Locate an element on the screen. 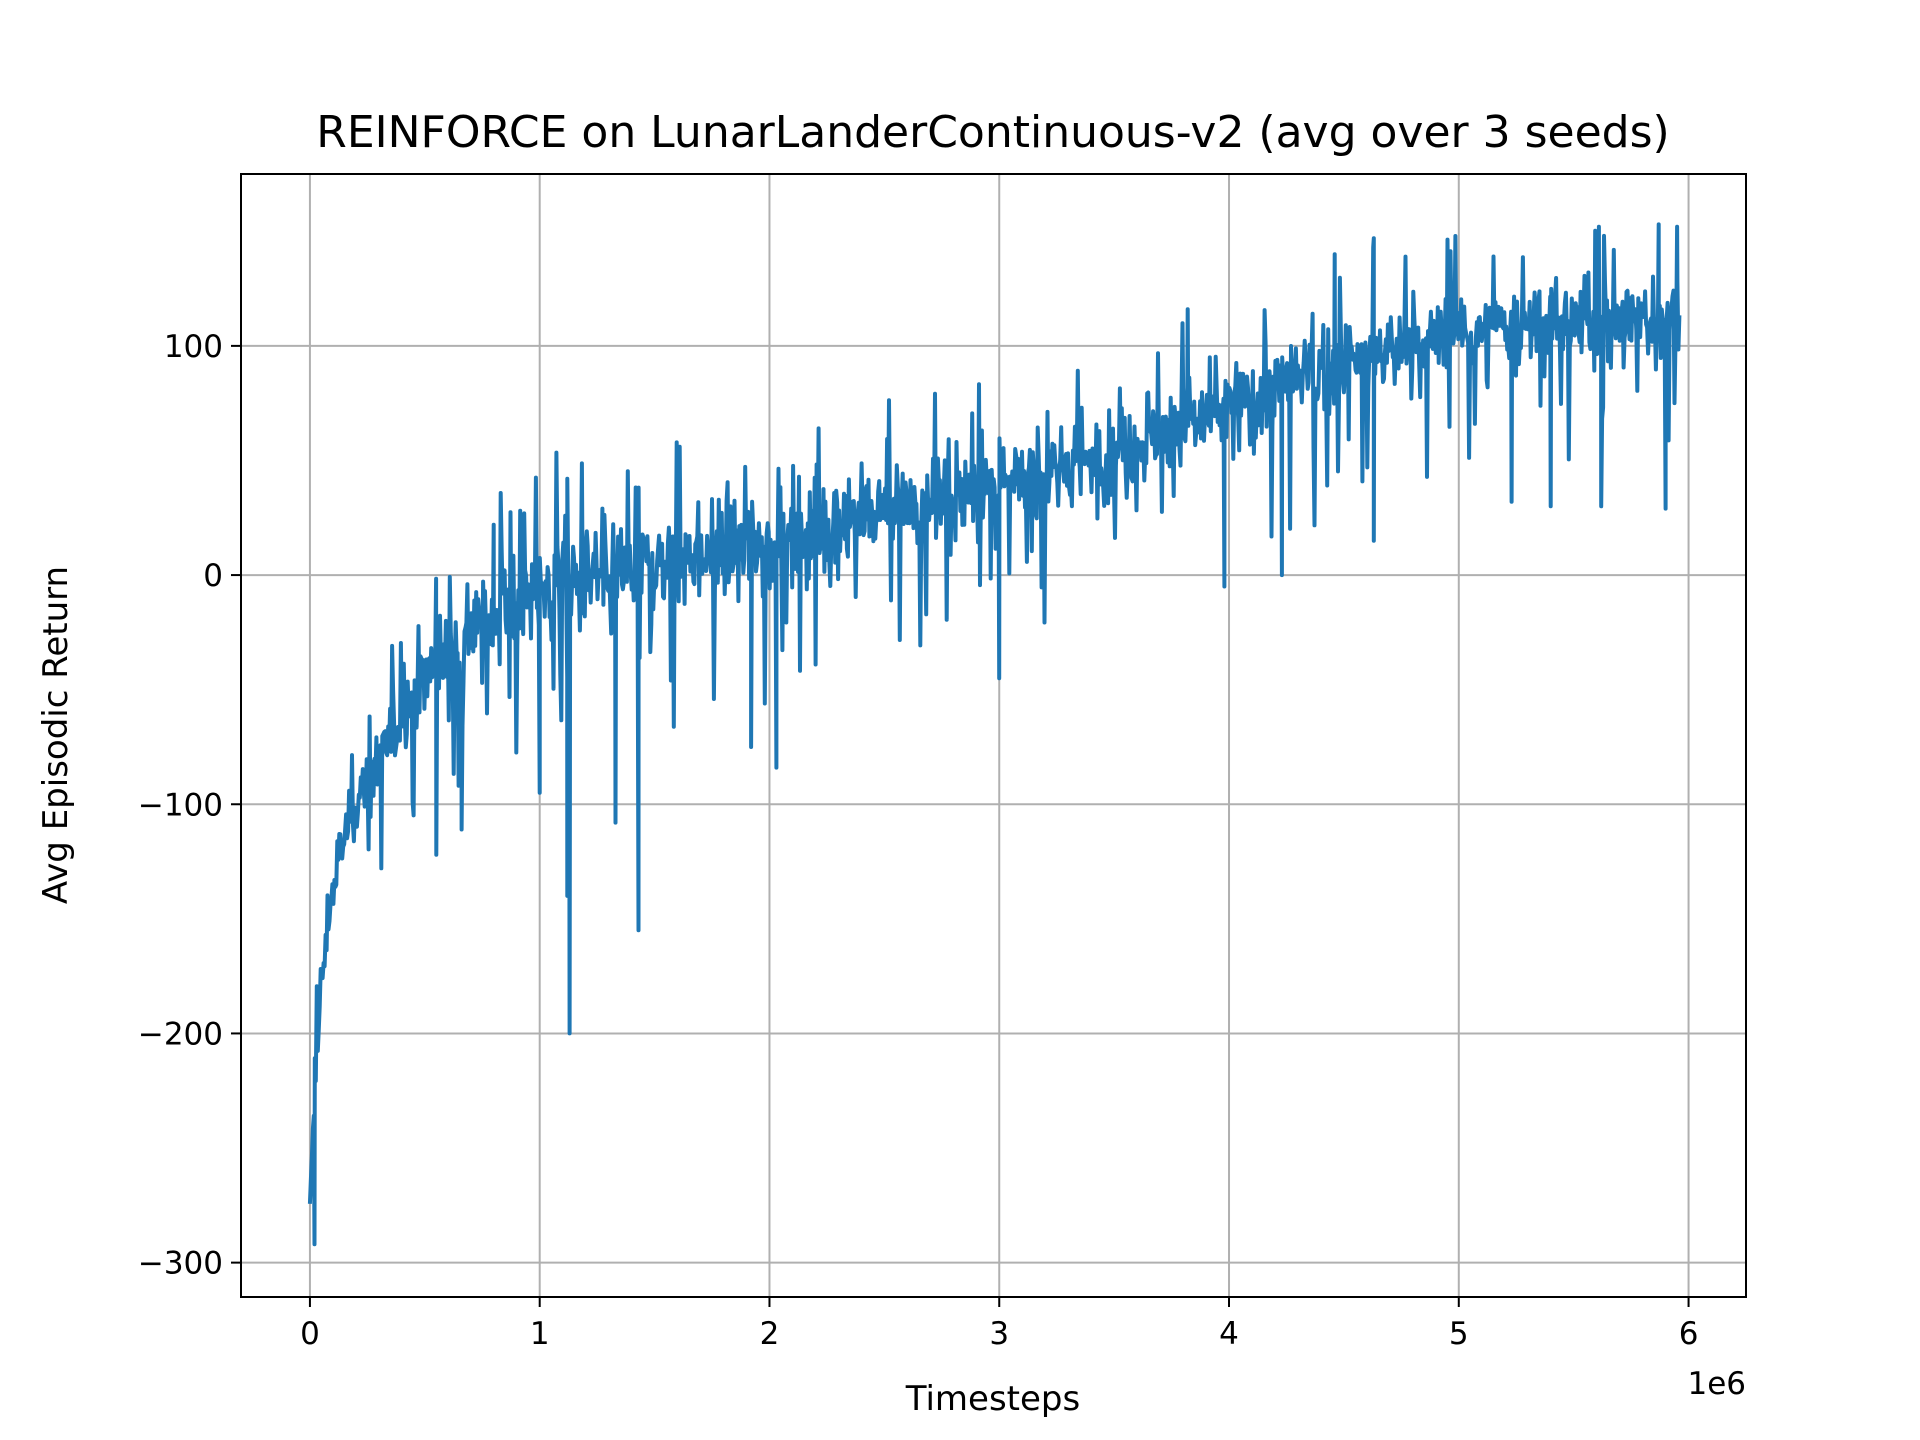 This screenshot has width=1920, height=1440. x-tick-label: 6 is located at coordinates (1689, 1334).